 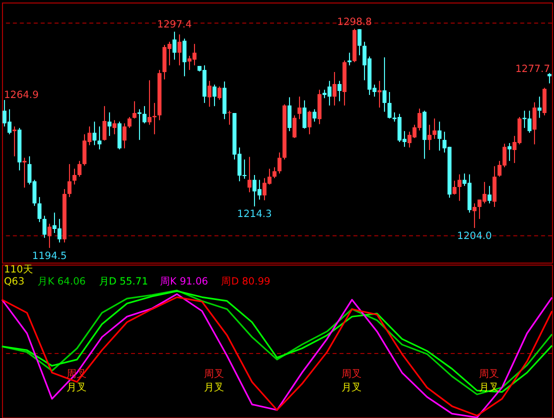 What do you see at coordinates (245, 282) in the screenshot?
I see `text: 周D 80.99` at bounding box center [245, 282].